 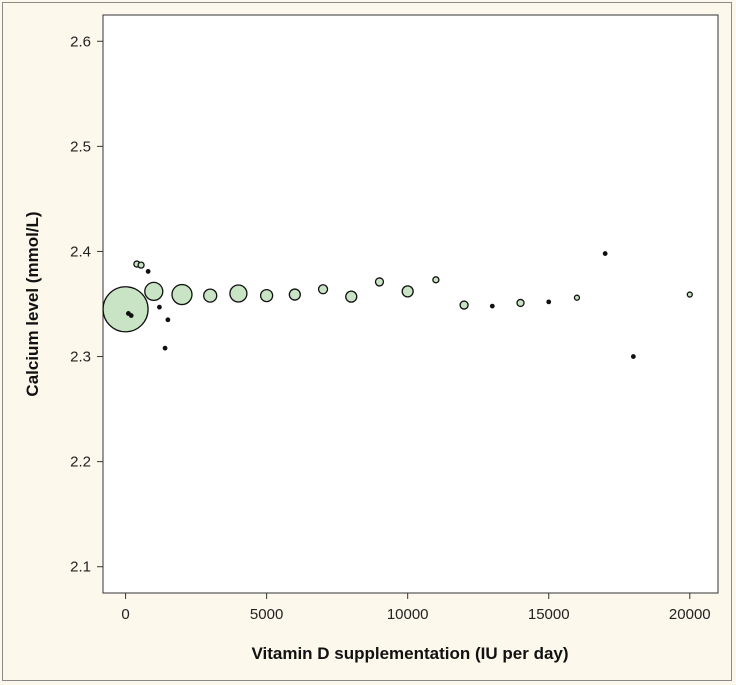 What do you see at coordinates (80, 567) in the screenshot?
I see `y-tick-label: 2.1` at bounding box center [80, 567].